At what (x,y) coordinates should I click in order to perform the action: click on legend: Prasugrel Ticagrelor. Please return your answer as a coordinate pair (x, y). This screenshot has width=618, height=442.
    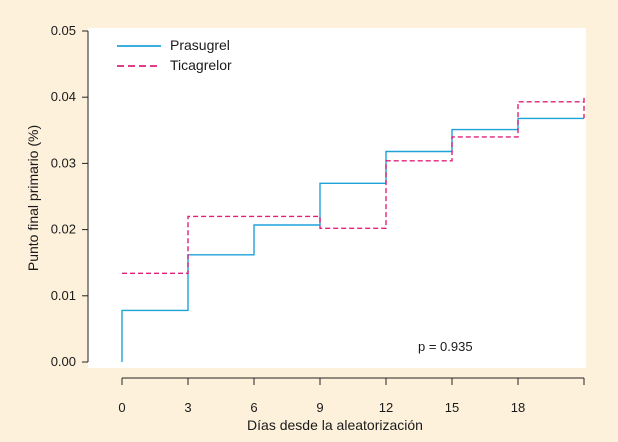
    Looking at the image, I should click on (174, 55).